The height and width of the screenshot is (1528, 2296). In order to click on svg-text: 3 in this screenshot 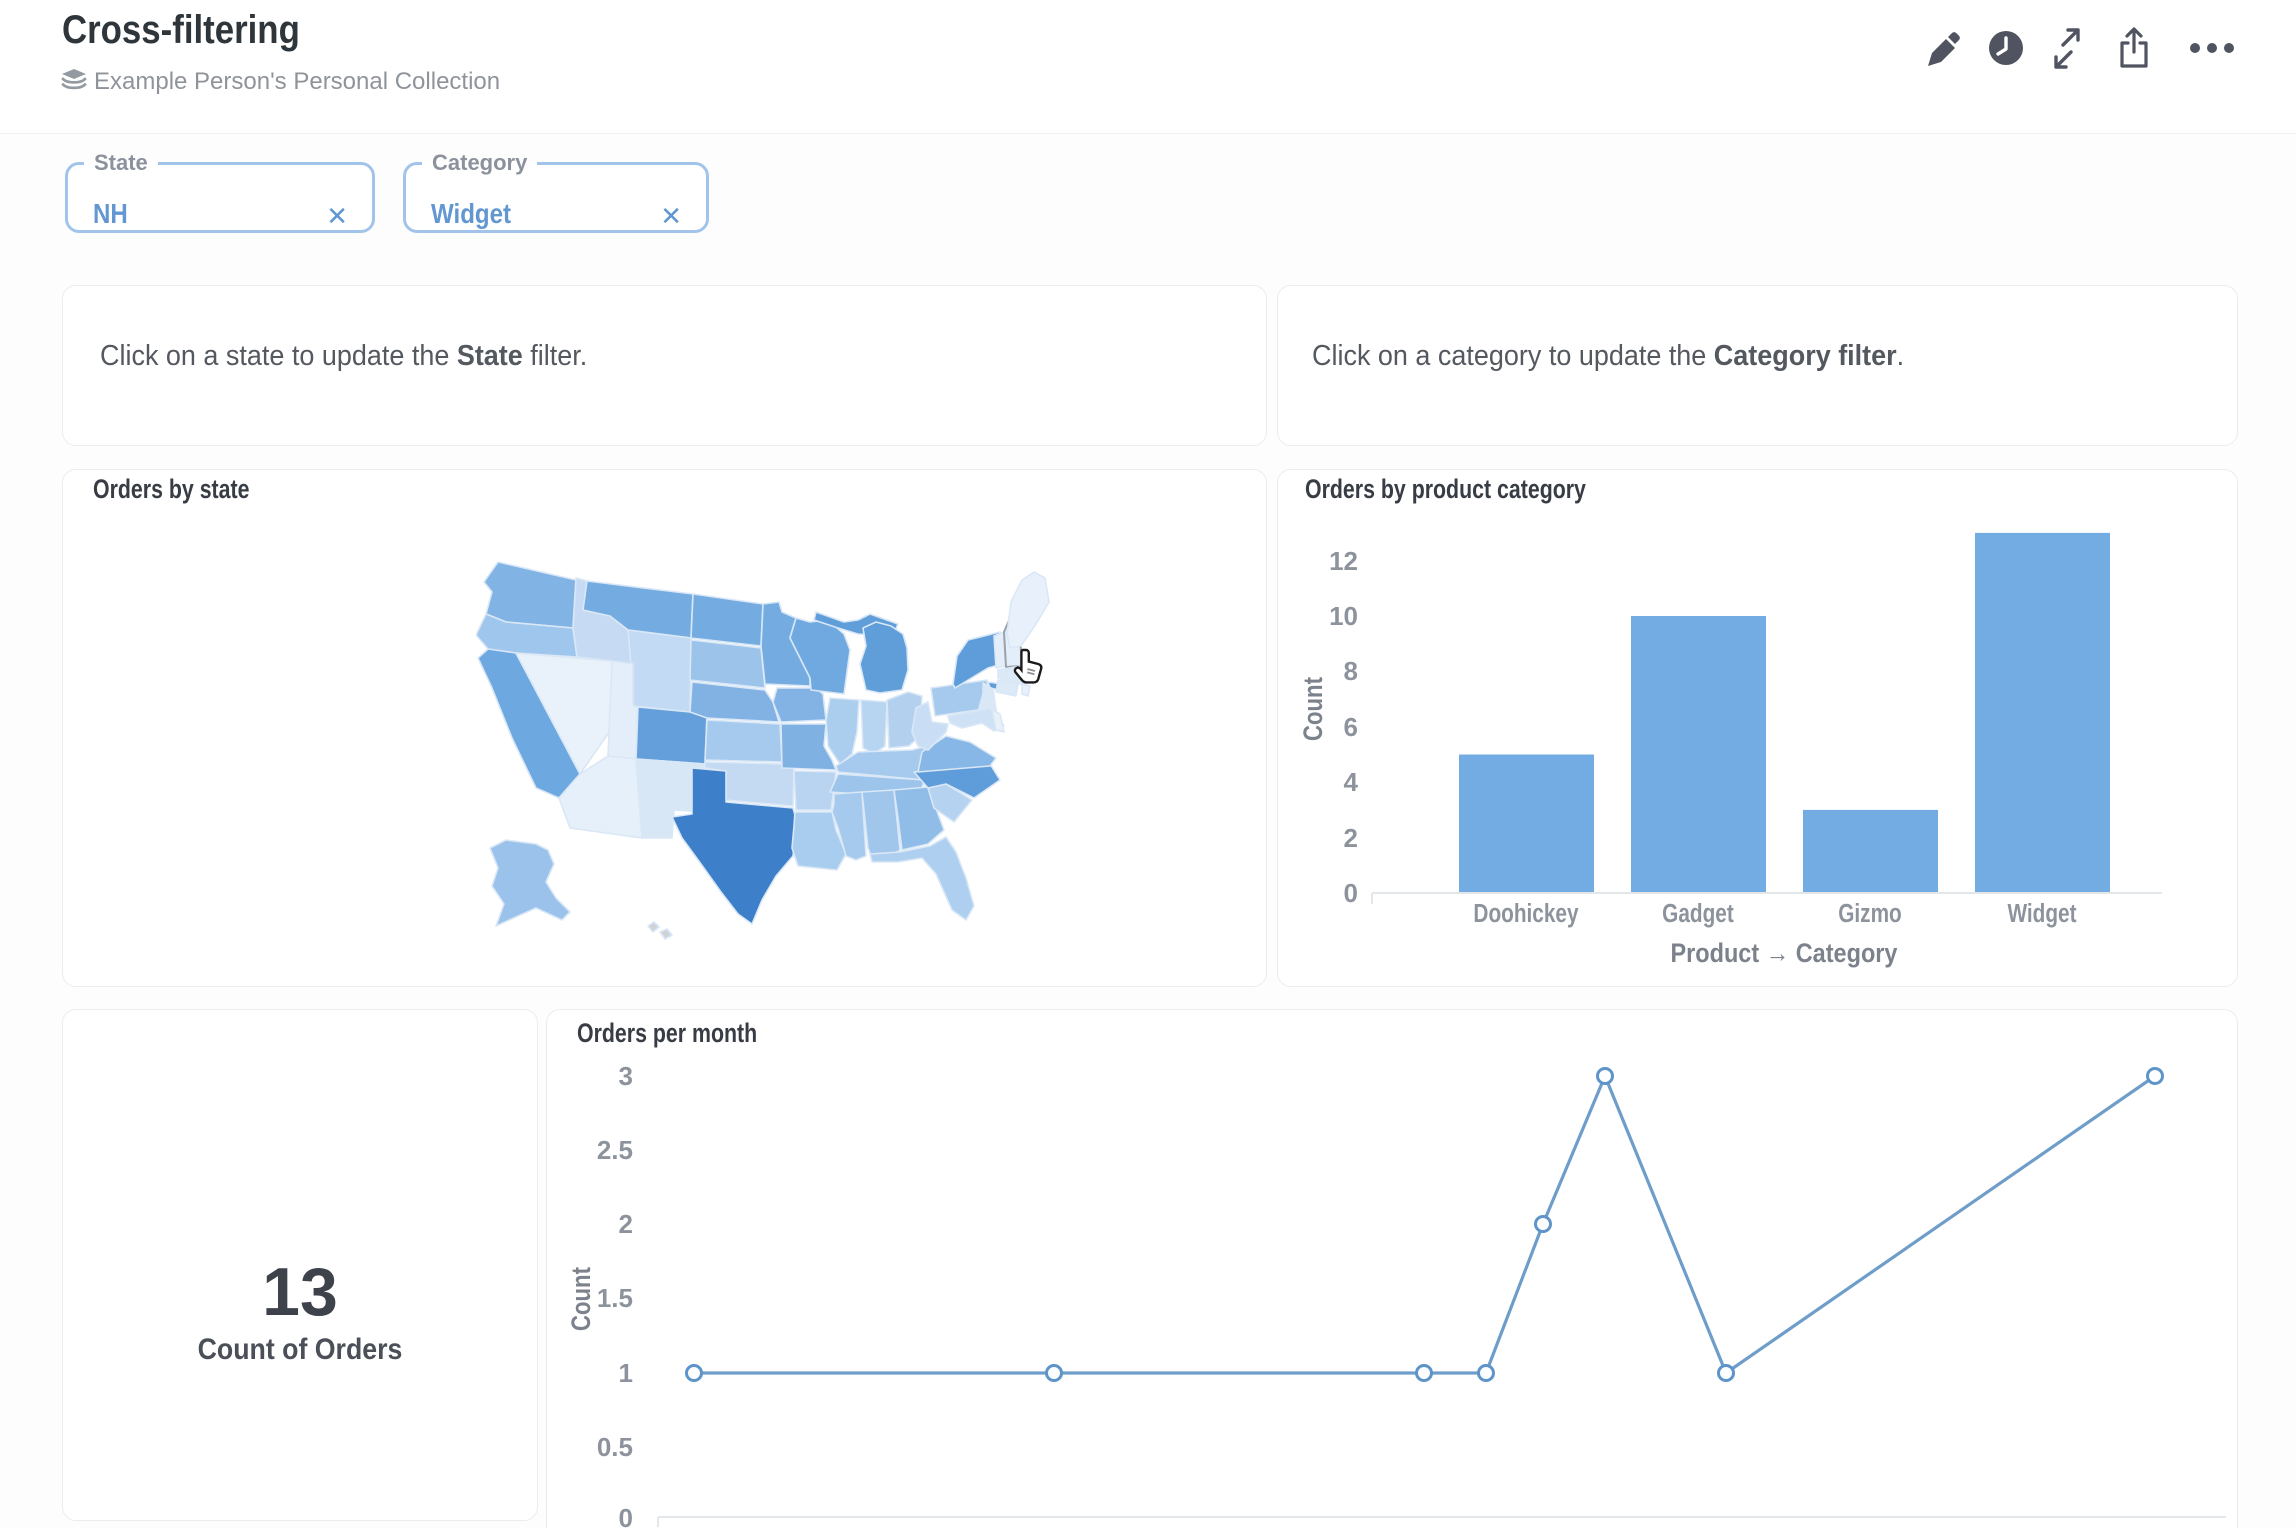, I will do `click(626, 1076)`.